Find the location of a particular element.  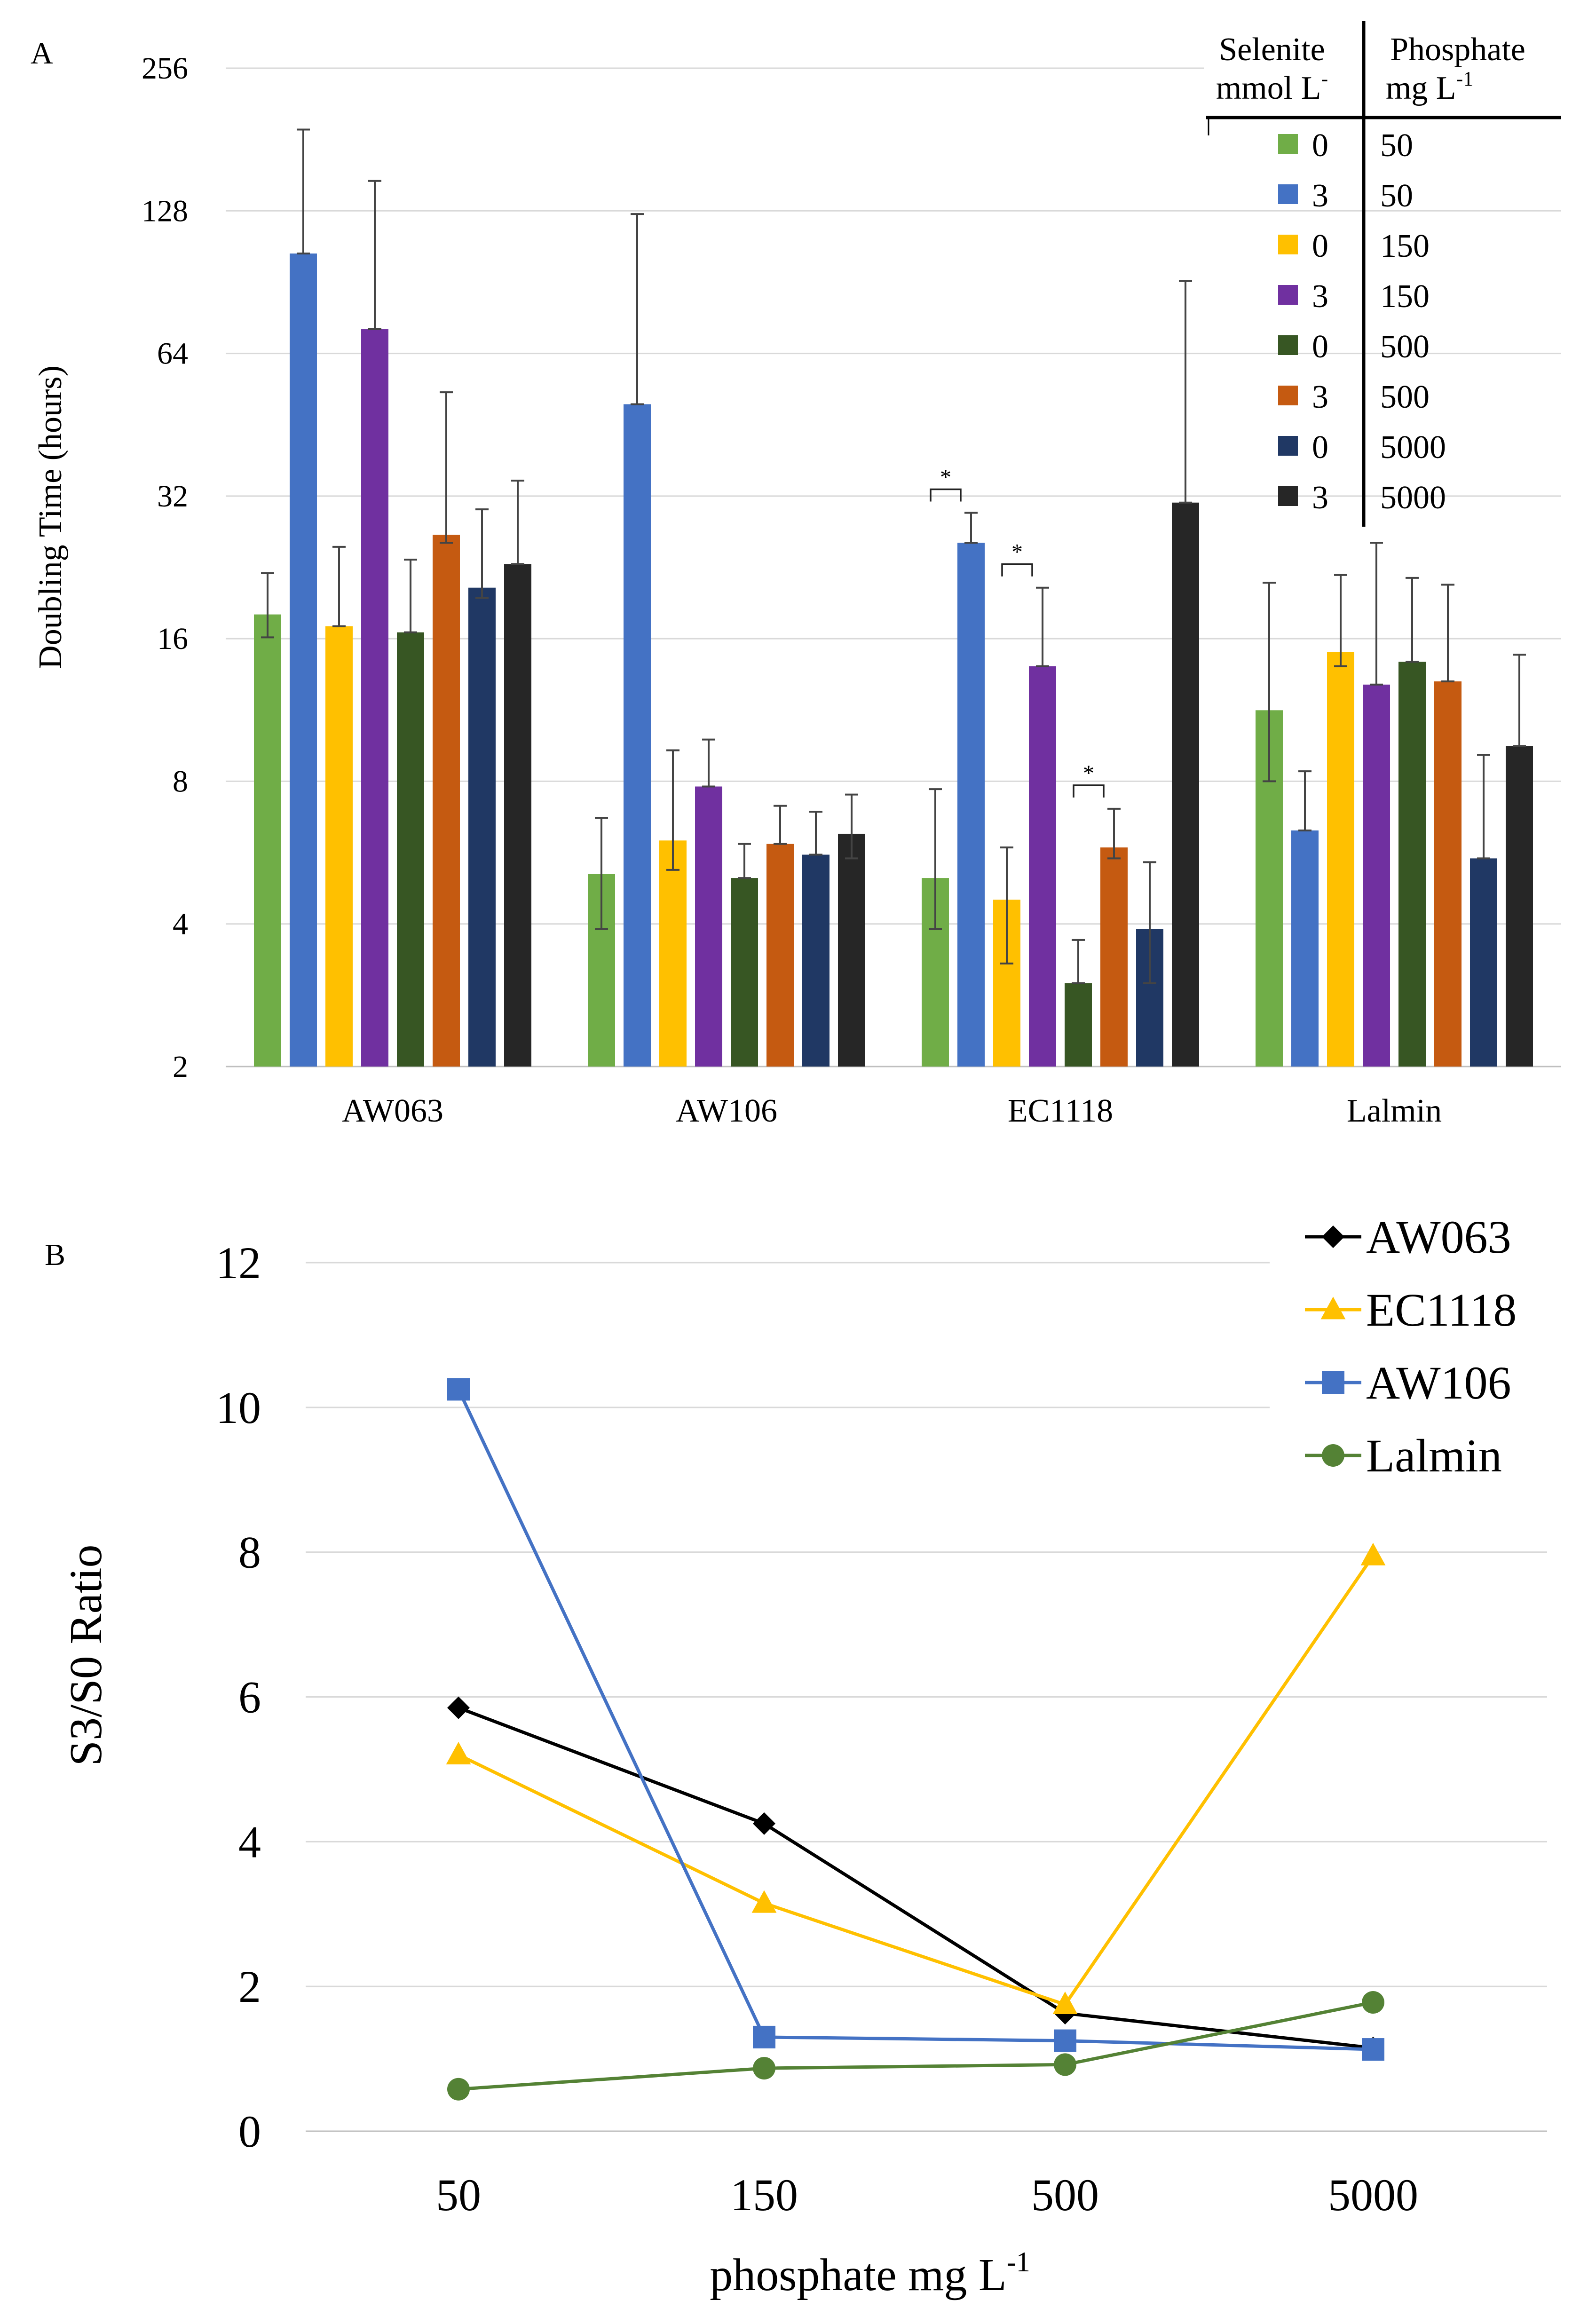

panel-a-y-axis-title: Doubling Time (hours) is located at coordinates (50, 517).